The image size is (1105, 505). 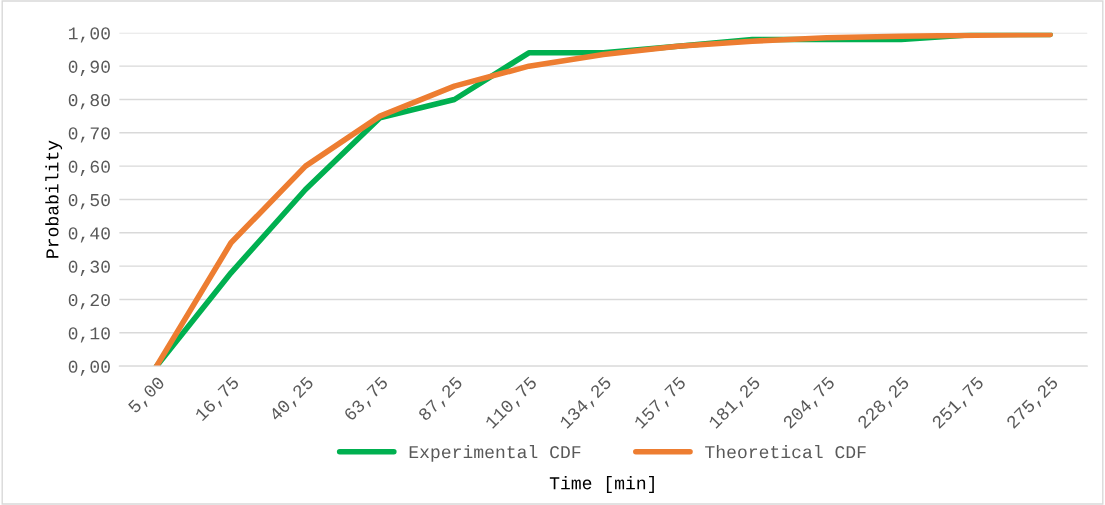 I want to click on y-tick-label: 0,90, so click(x=89, y=68).